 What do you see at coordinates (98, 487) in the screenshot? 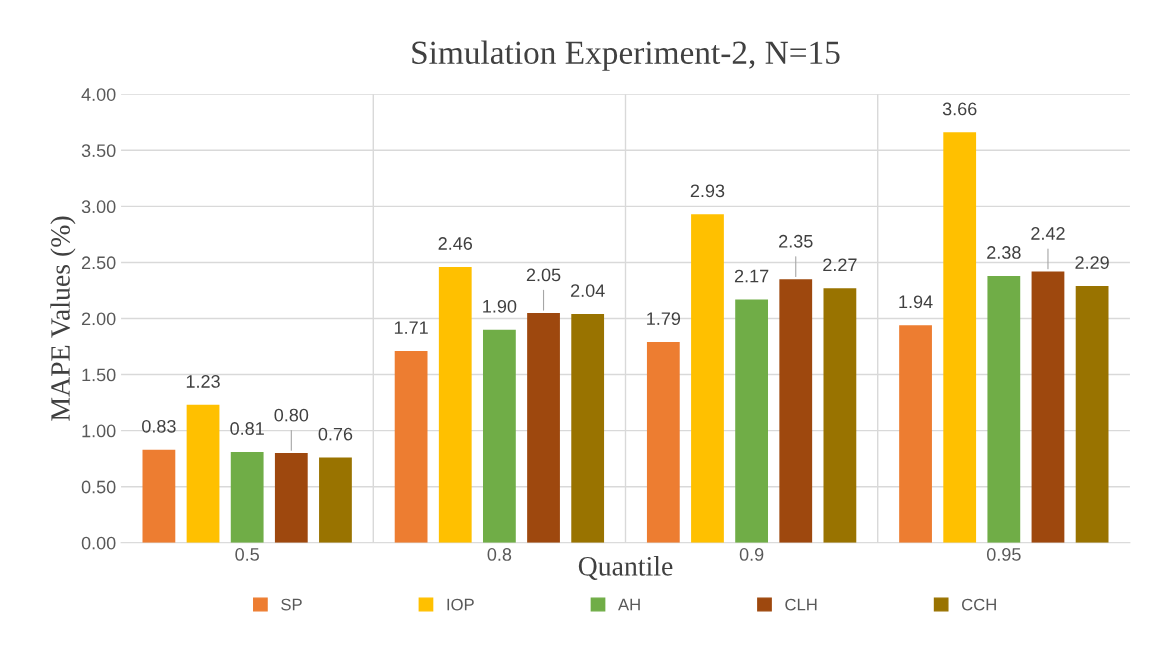
I see `y-tick-label: 0.50` at bounding box center [98, 487].